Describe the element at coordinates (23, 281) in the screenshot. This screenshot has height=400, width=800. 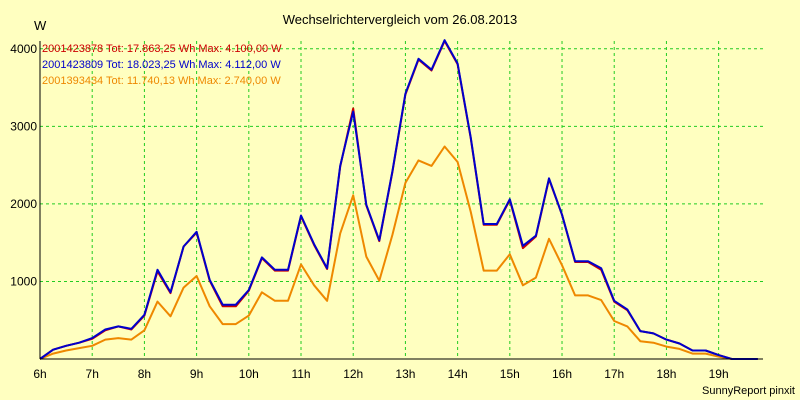
I see `y-tick-label: 1000` at that location.